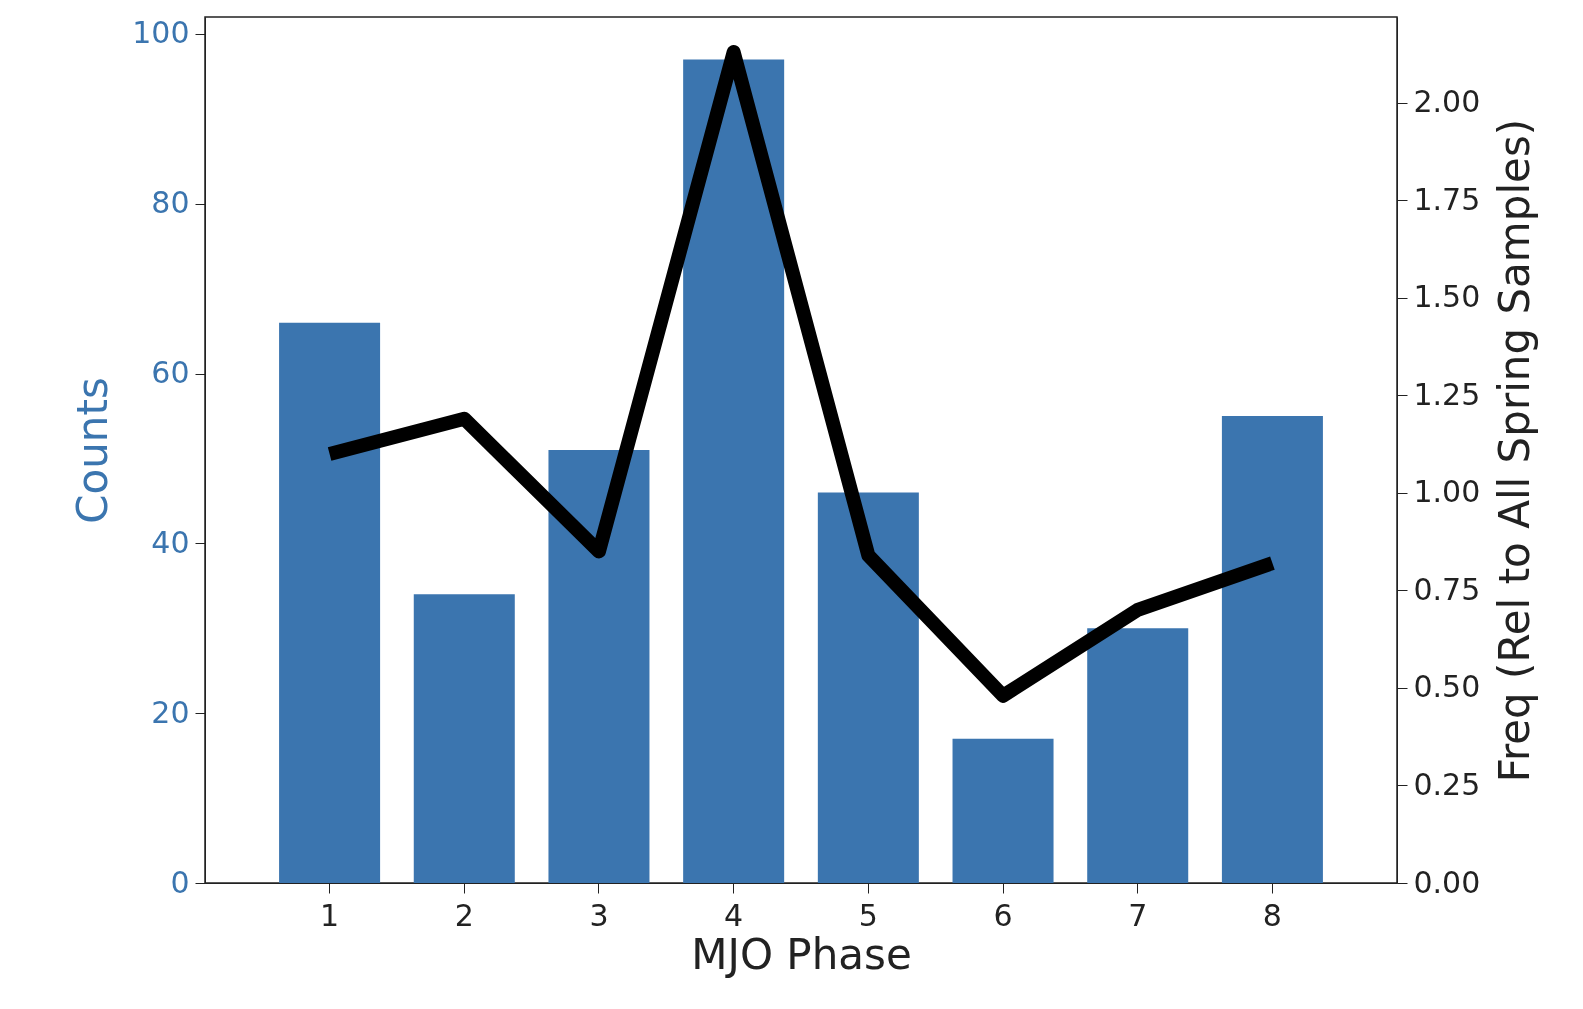  Describe the element at coordinates (1447, 297) in the screenshot. I see `y2-tick-label: 1.50` at that location.